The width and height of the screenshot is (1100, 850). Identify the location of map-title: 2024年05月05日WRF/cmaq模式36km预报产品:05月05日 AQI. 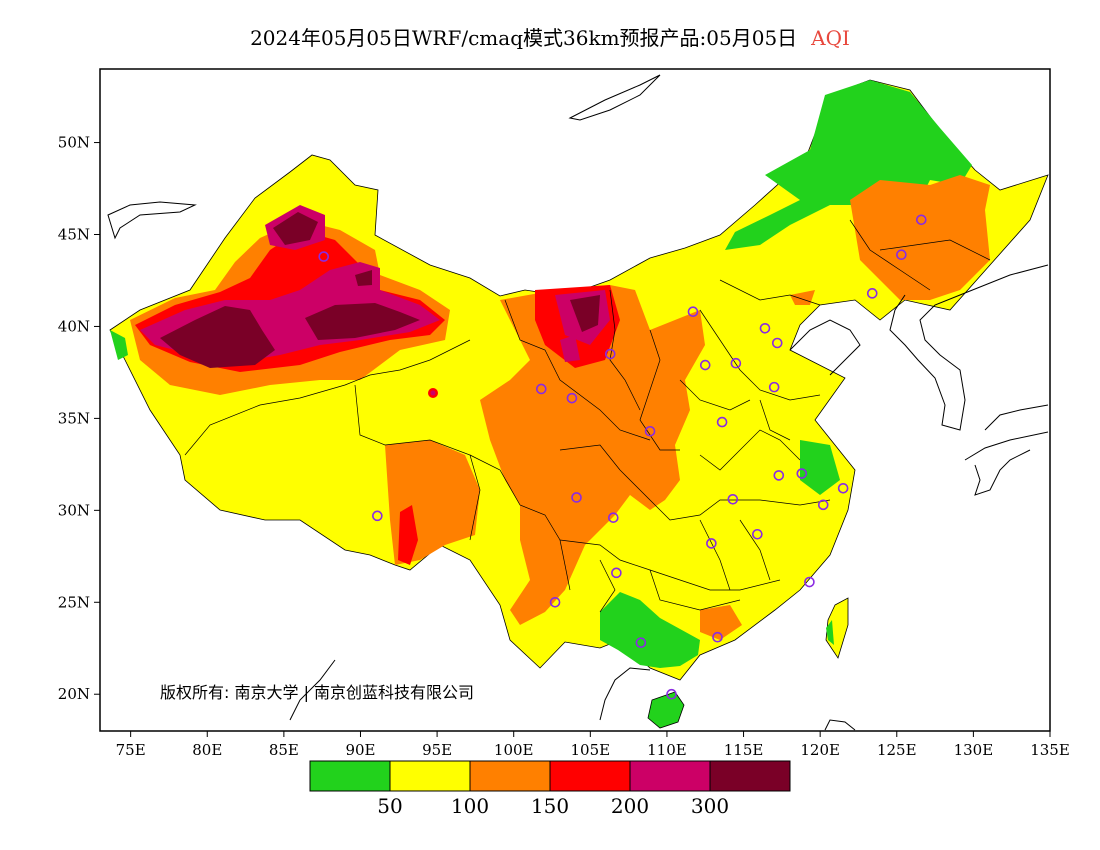
(550, 36).